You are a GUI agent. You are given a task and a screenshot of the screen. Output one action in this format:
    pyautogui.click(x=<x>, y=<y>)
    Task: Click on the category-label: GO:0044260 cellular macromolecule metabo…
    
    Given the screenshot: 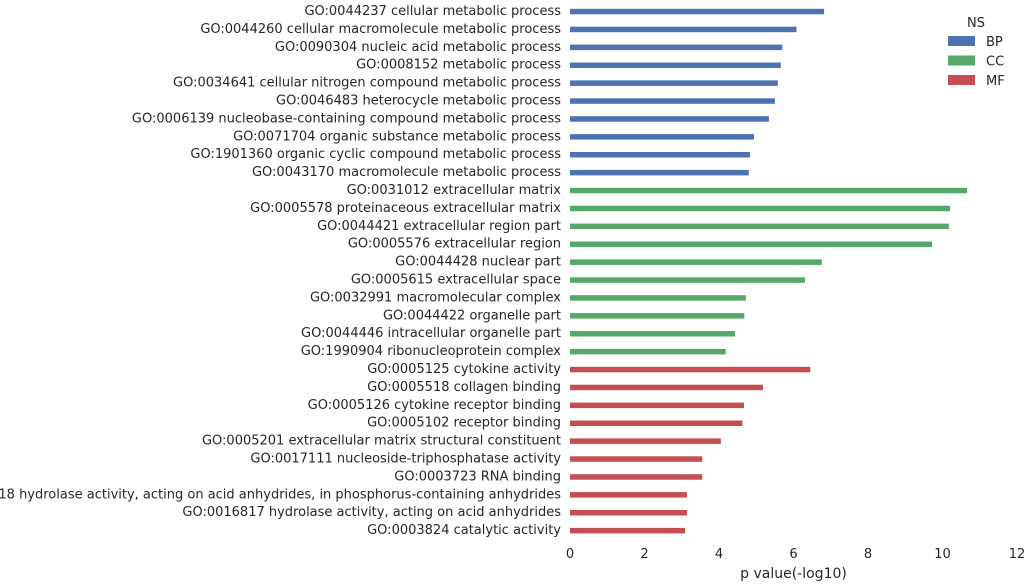 What is the action you would take?
    pyautogui.click(x=380, y=29)
    